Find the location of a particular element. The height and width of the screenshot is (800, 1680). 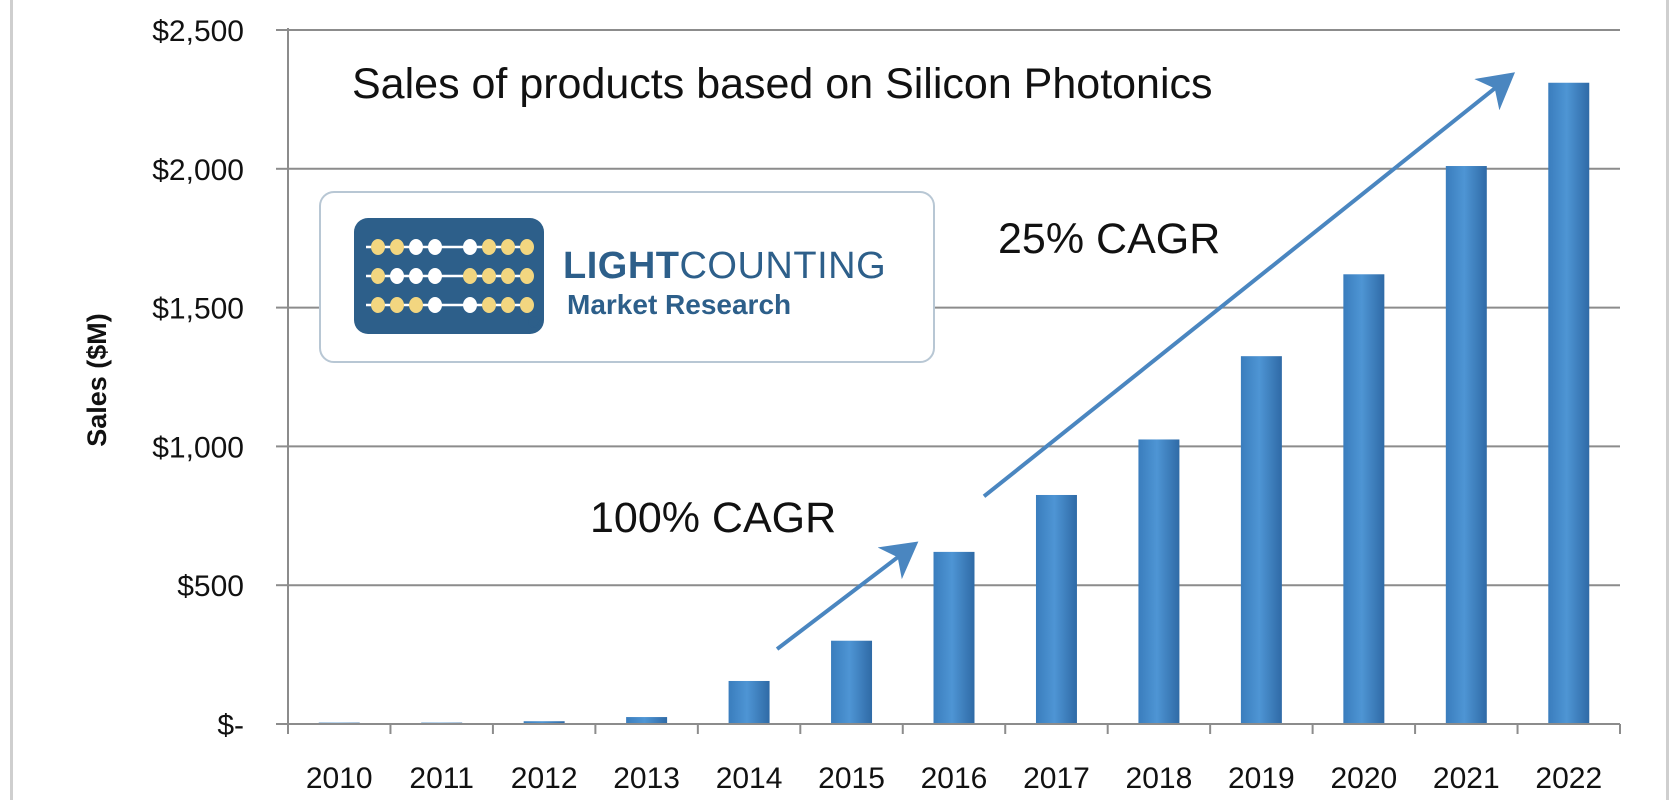

y-tick-label: $- is located at coordinates (230, 725).